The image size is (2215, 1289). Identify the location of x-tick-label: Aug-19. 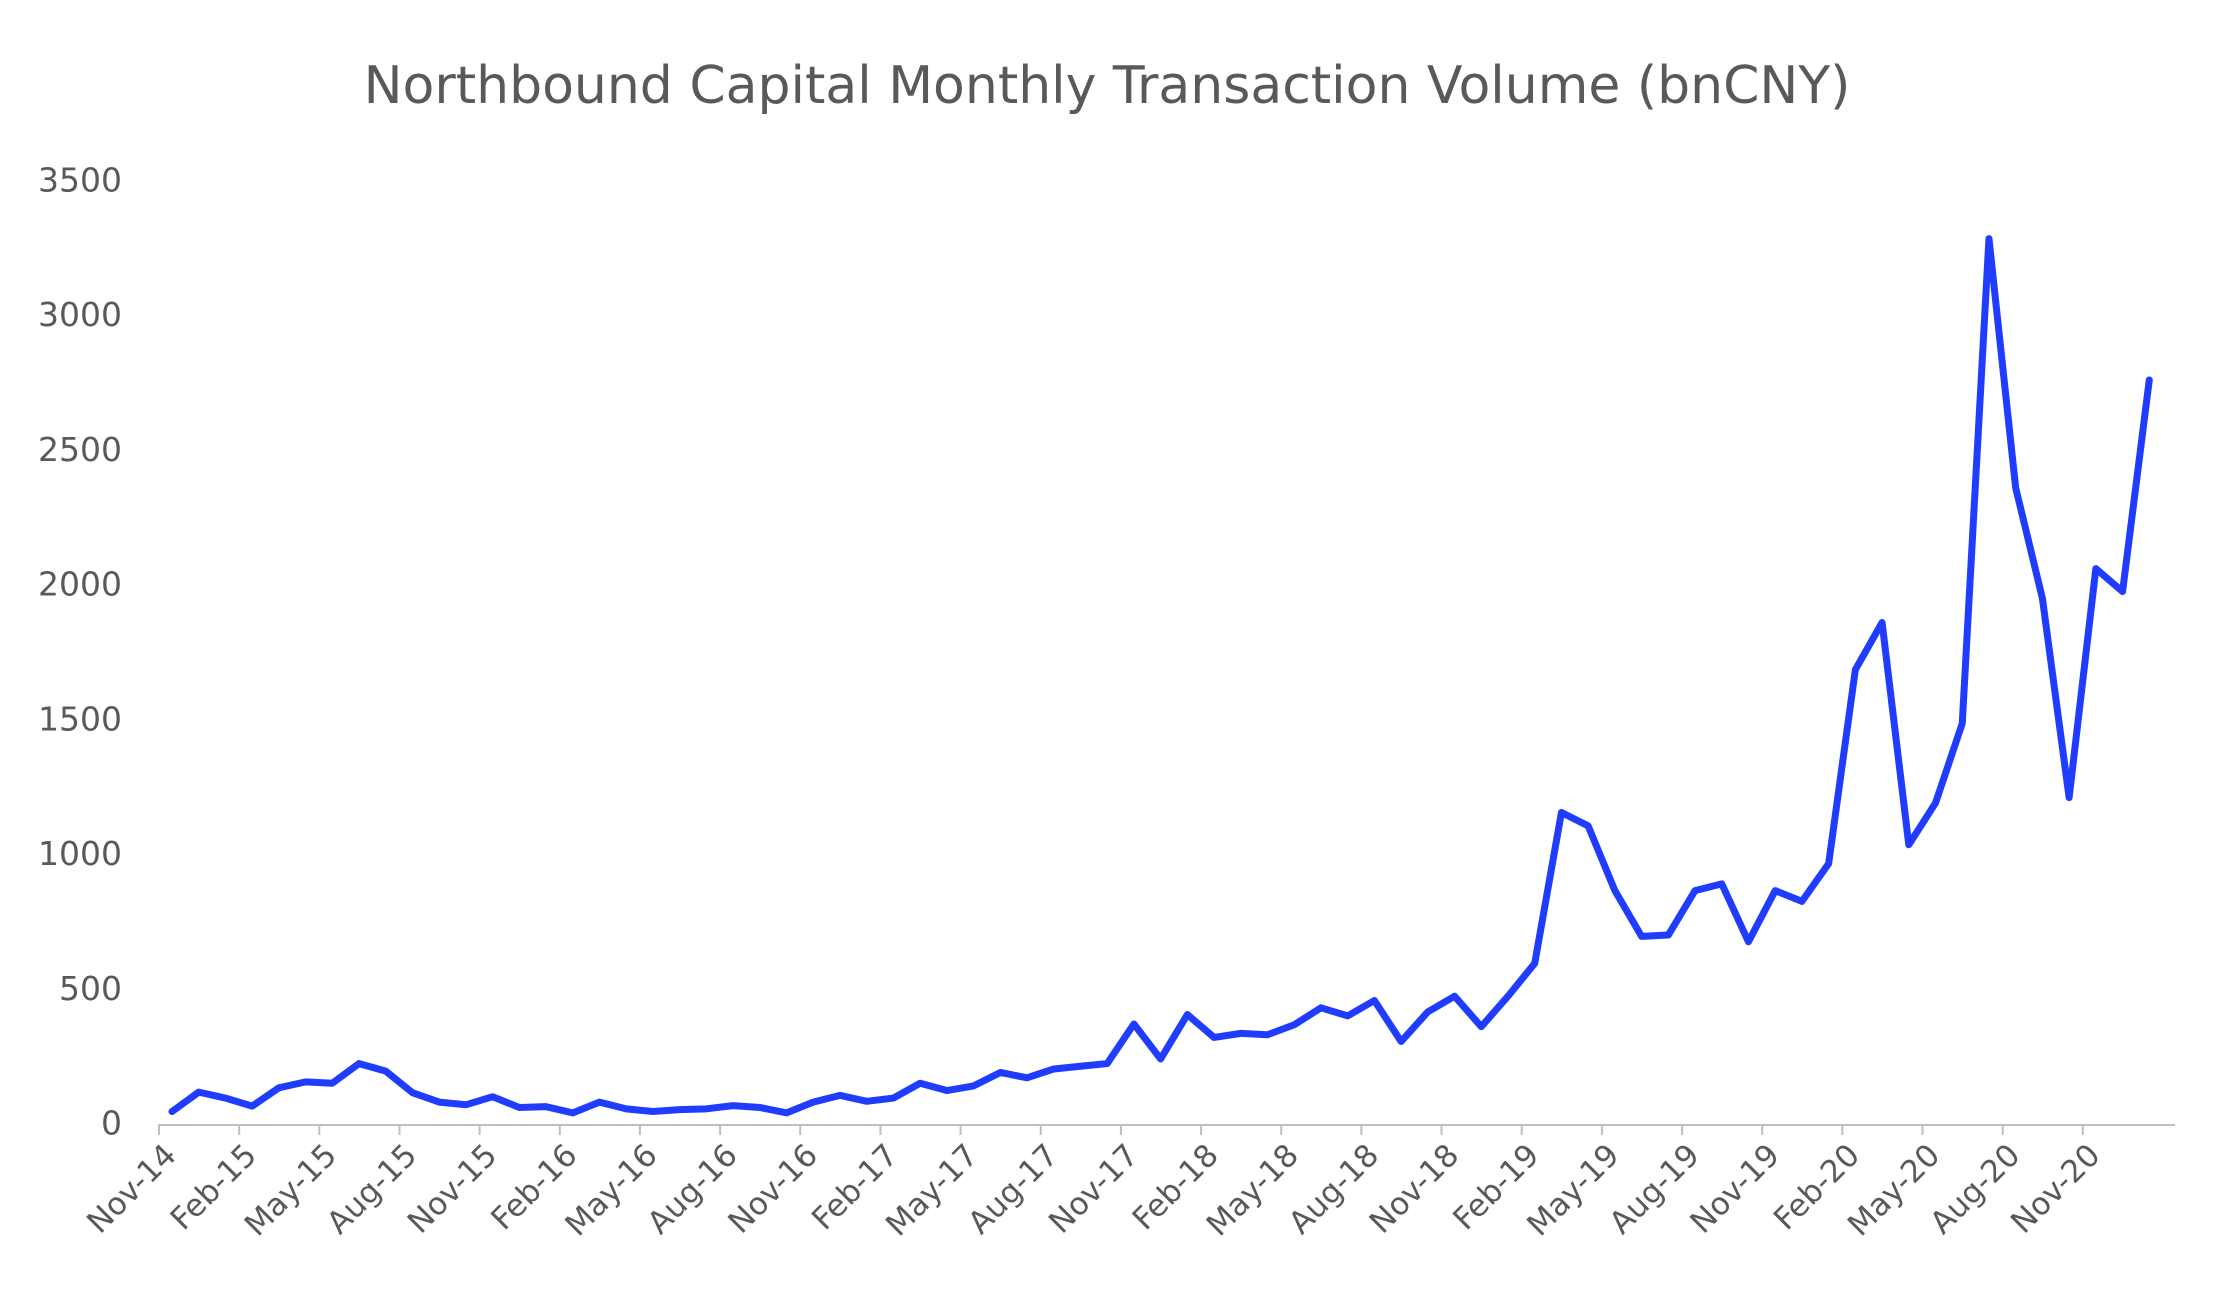
(1655, 1189).